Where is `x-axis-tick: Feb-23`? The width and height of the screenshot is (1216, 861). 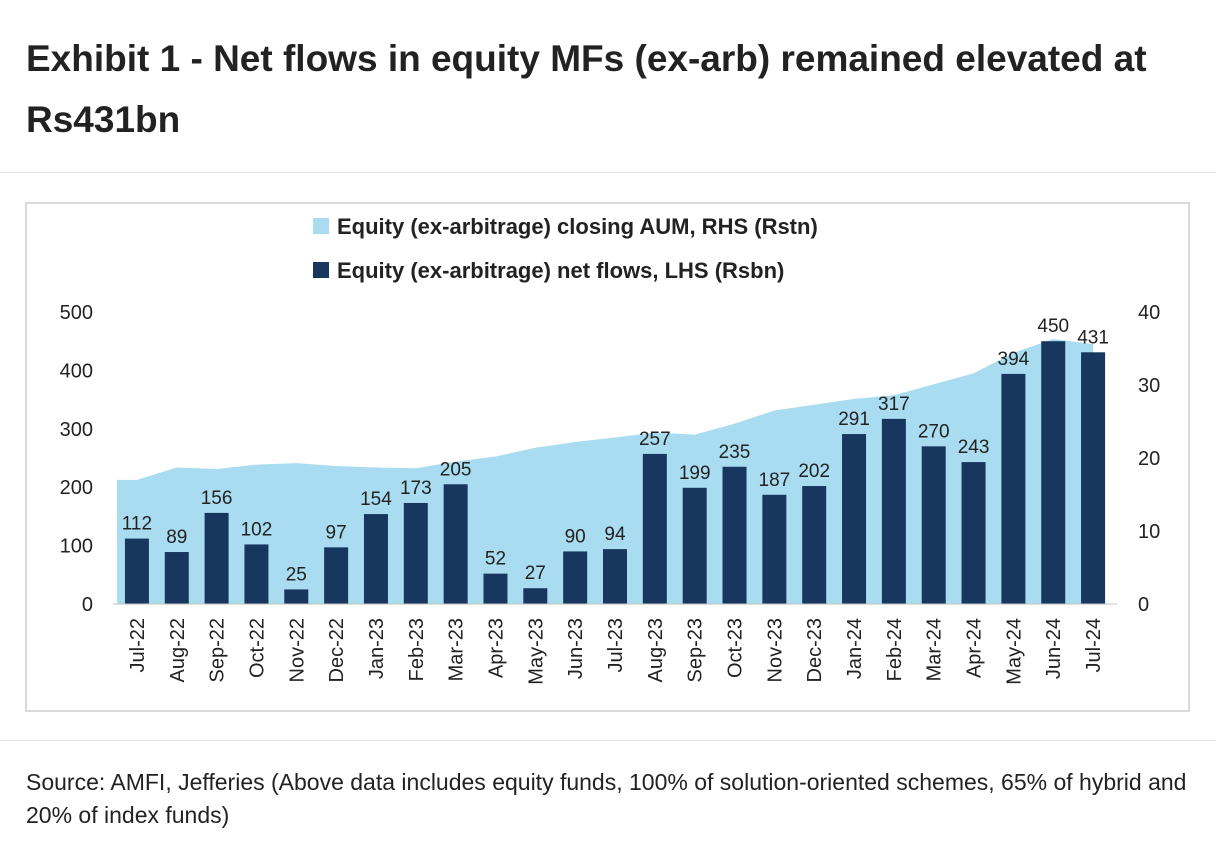
x-axis-tick: Feb-23 is located at coordinates (417, 649).